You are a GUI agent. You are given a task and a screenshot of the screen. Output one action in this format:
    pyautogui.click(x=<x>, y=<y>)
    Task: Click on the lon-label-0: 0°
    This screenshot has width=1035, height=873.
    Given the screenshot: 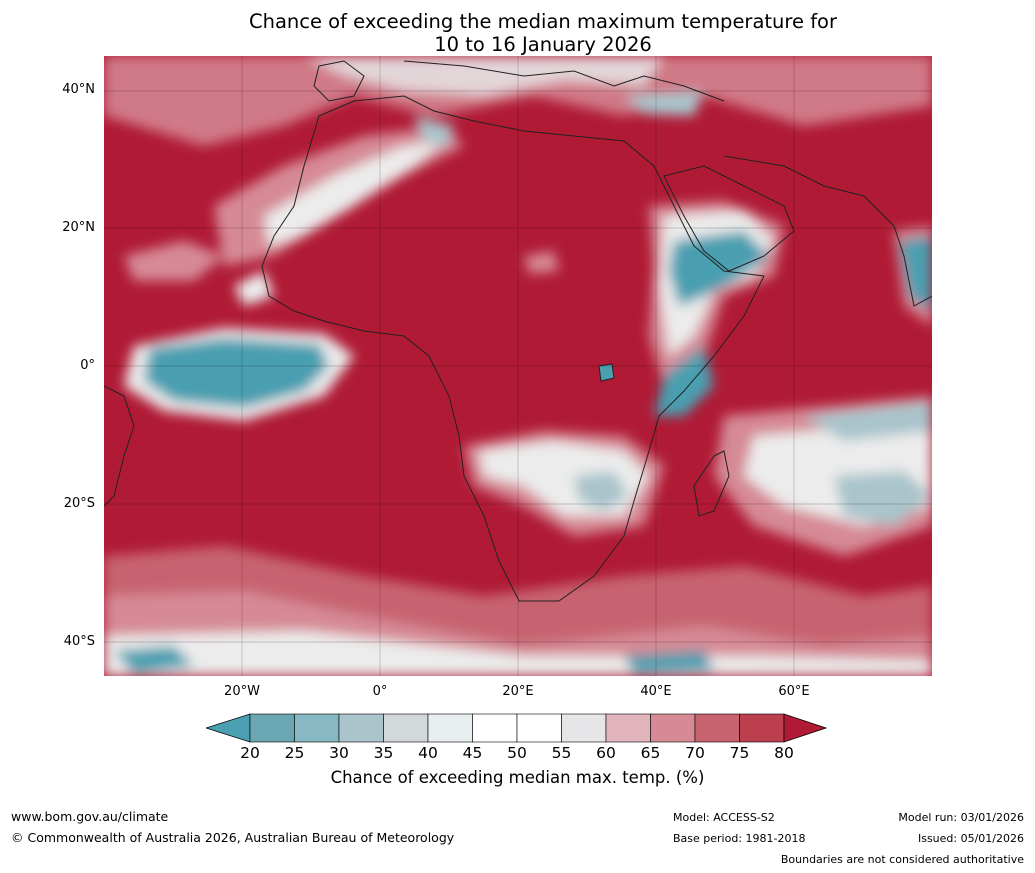 What is the action you would take?
    pyautogui.click(x=380, y=691)
    